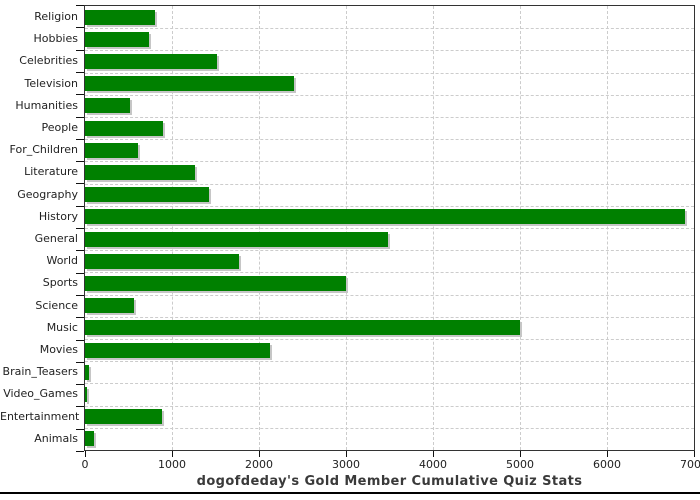 The image size is (700, 500). Describe the element at coordinates (62, 261) in the screenshot. I see `y-axis-label: World` at that location.